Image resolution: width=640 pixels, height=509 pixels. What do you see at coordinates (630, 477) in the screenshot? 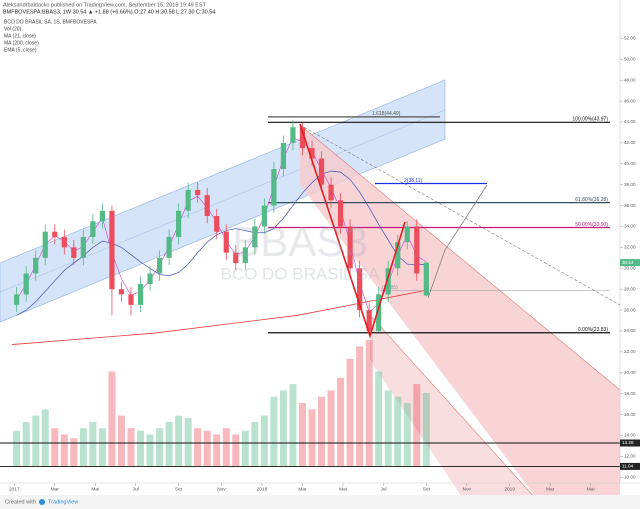
I see `y-tick-label: 10.00` at bounding box center [630, 477].